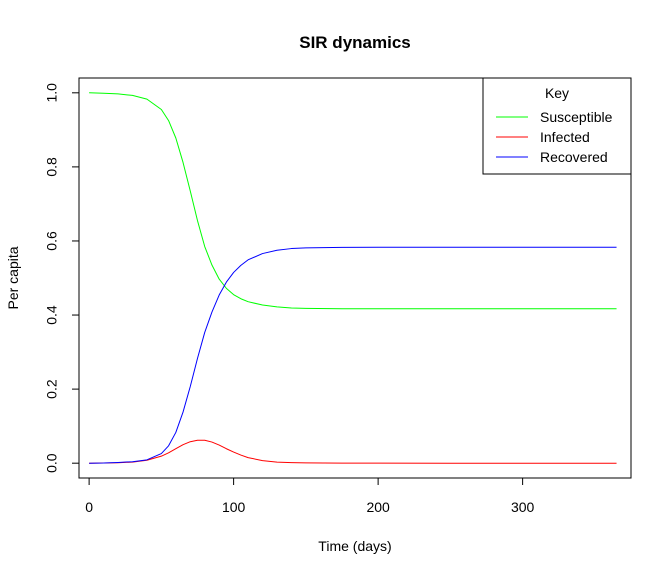 The height and width of the screenshot is (576, 672). What do you see at coordinates (353, 451) in the screenshot?
I see `series-line-infected` at bounding box center [353, 451].